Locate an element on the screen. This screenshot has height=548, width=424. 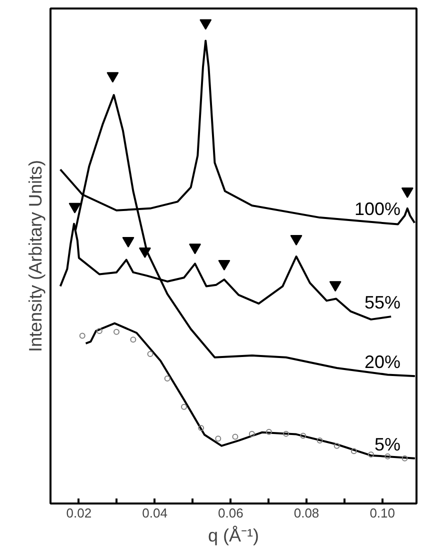
series-label: 5% is located at coordinates (387, 444).